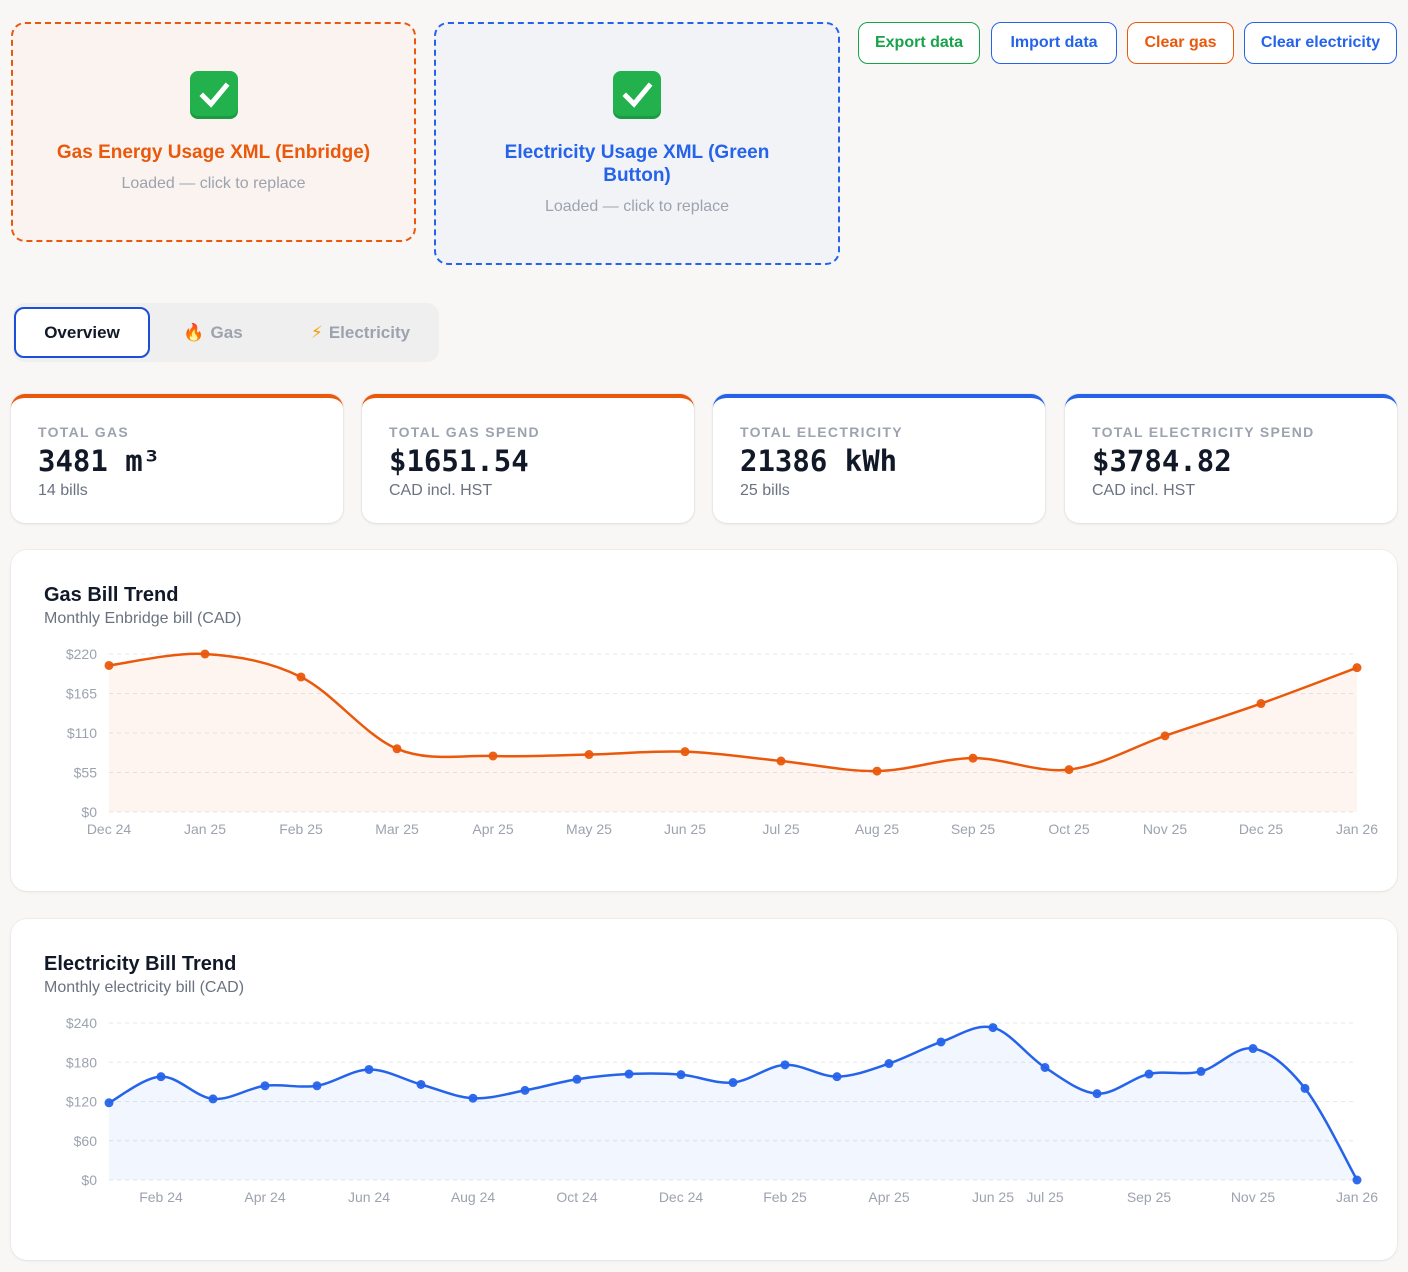 This screenshot has width=1408, height=1272. I want to click on stat-card-total-gas-spend: TOTAL GAS SPEND $1651.54 CAD incl. HST, so click(528, 458).